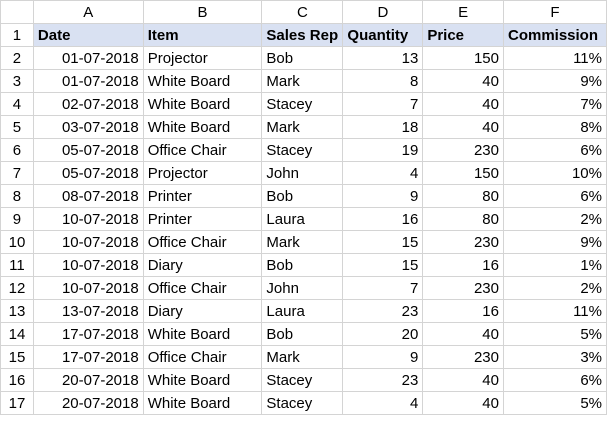 This screenshot has height=436, width=607. What do you see at coordinates (554, 127) in the screenshot?
I see `cell-commission: 8%` at bounding box center [554, 127].